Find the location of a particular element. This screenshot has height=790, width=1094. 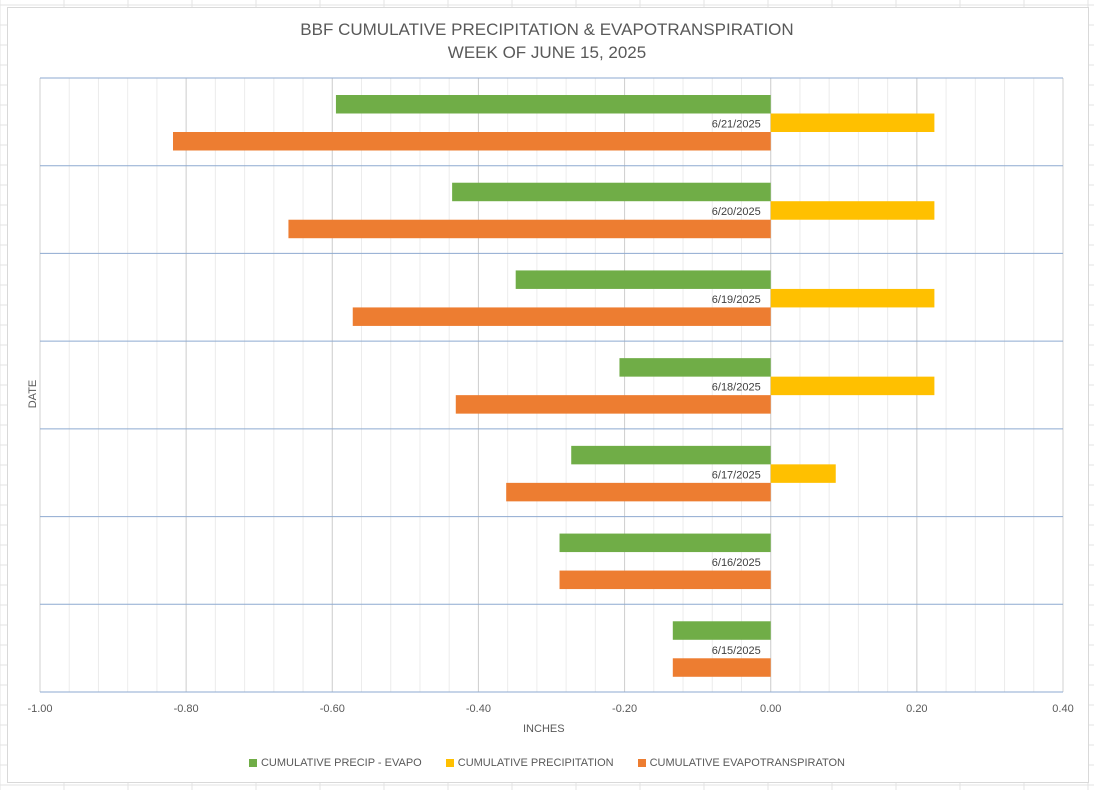

bar-cumulative-precip-evapo-6-17-2025 is located at coordinates (671, 455).